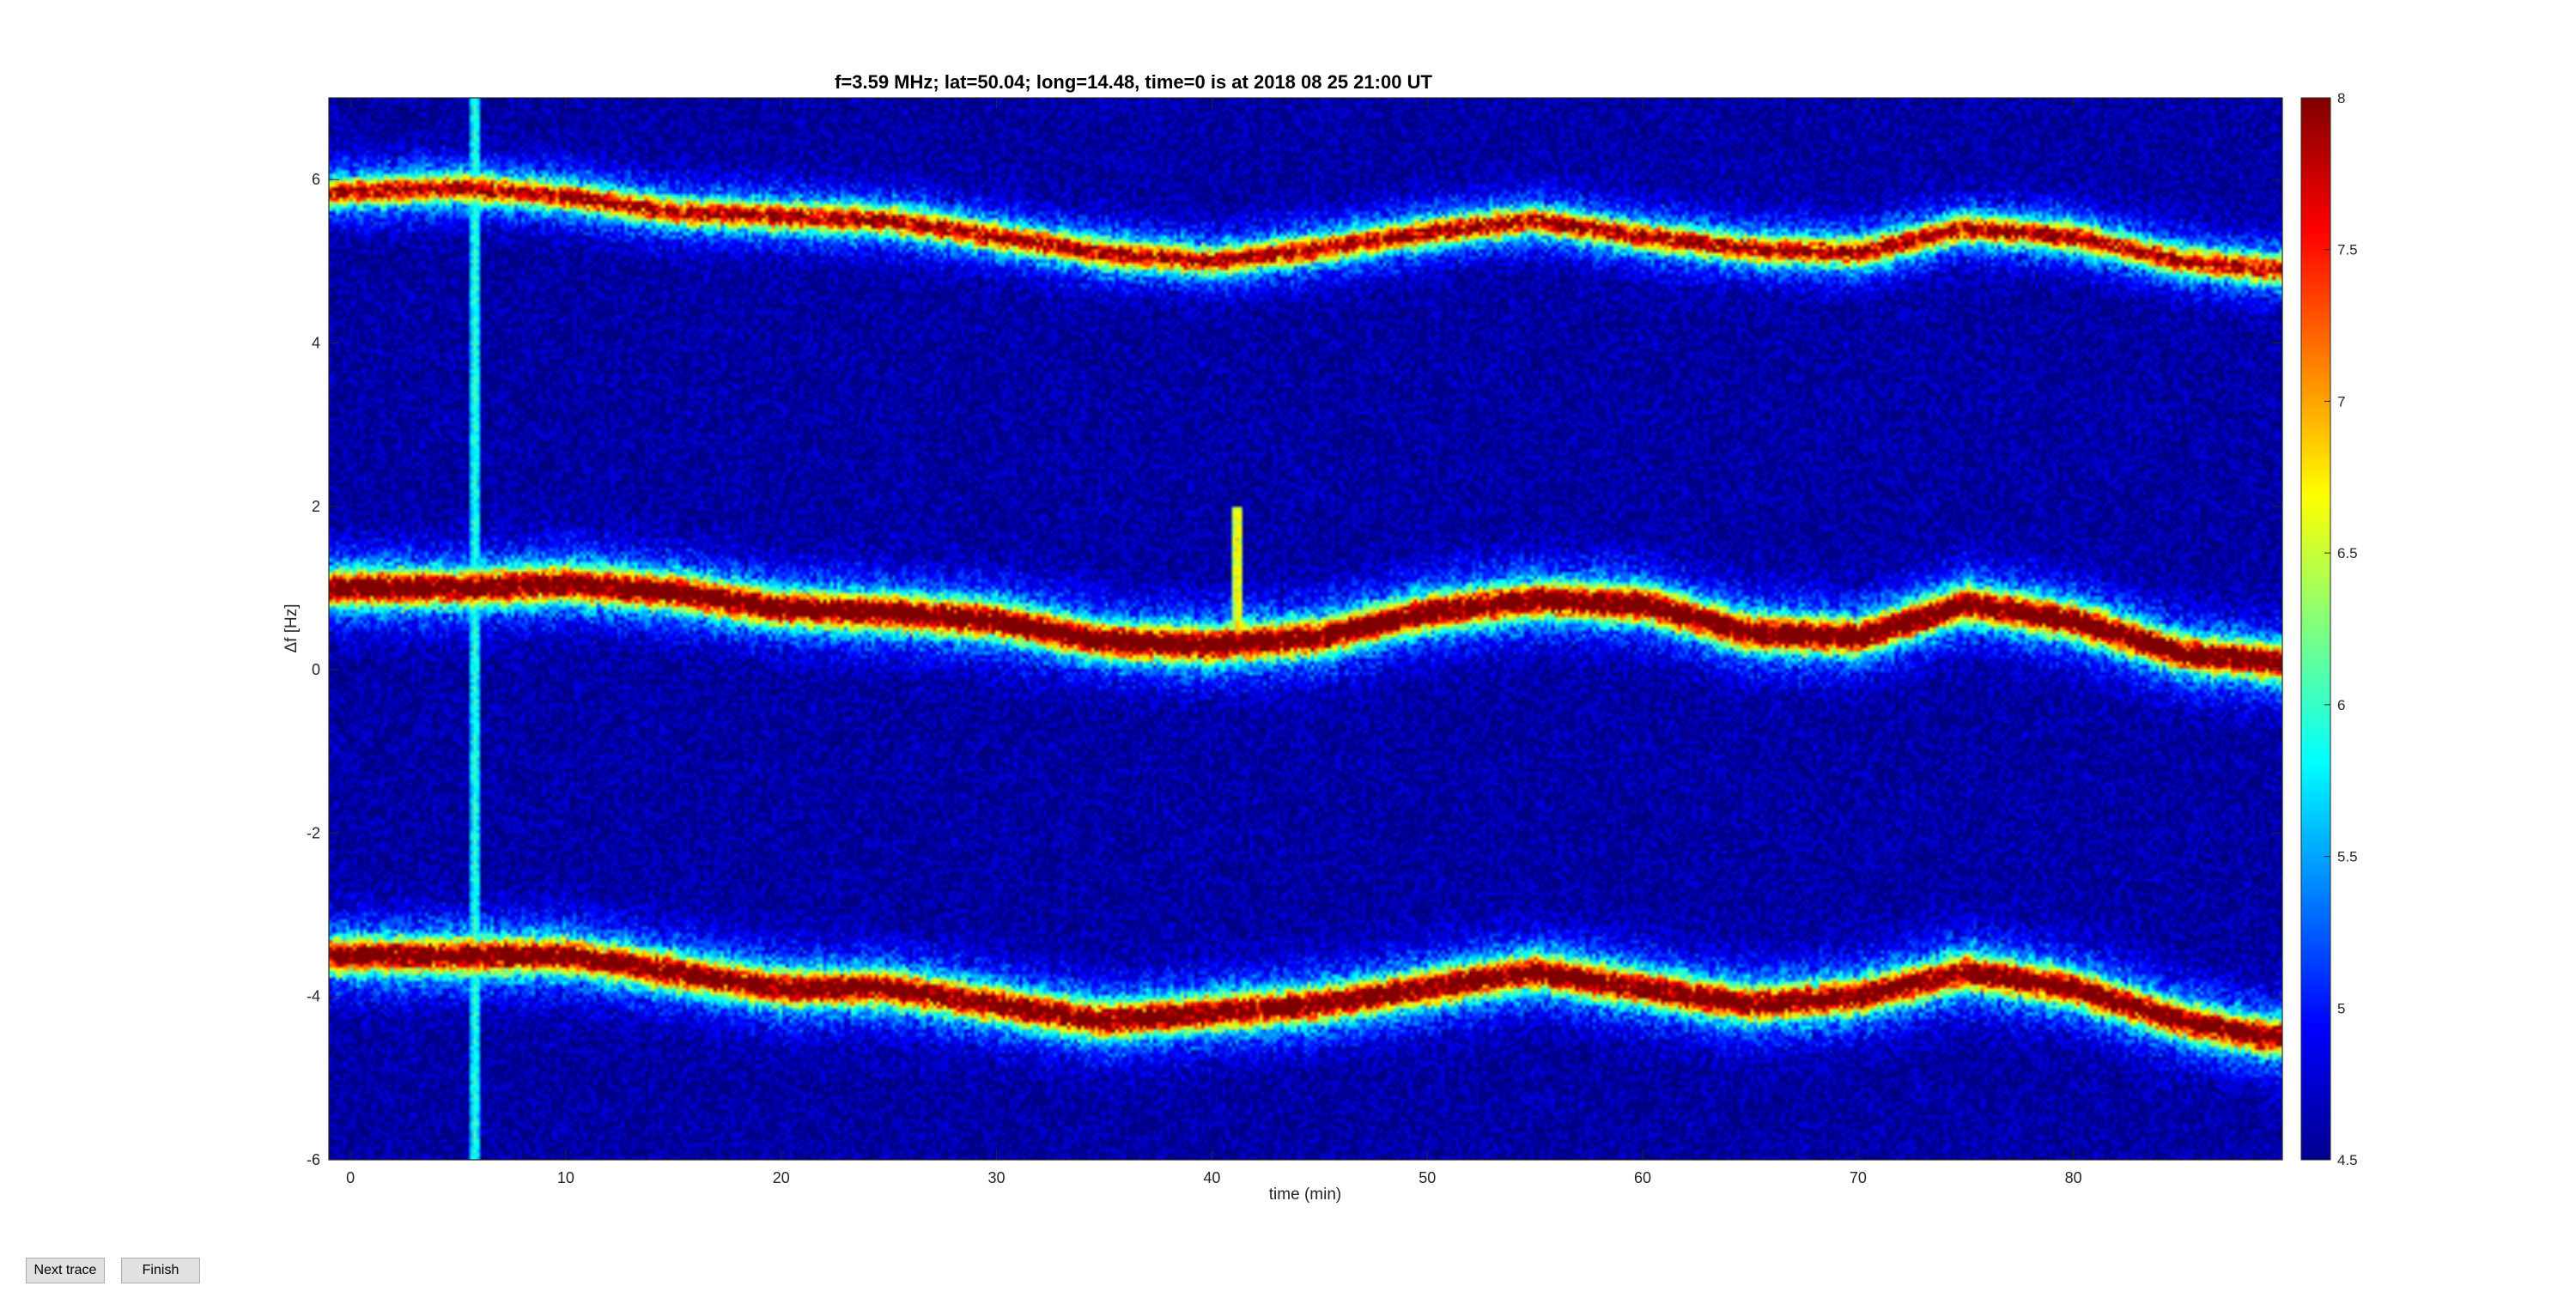 The height and width of the screenshot is (1292, 2576). What do you see at coordinates (313, 1159) in the screenshot?
I see `y-tick-label: -6` at bounding box center [313, 1159].